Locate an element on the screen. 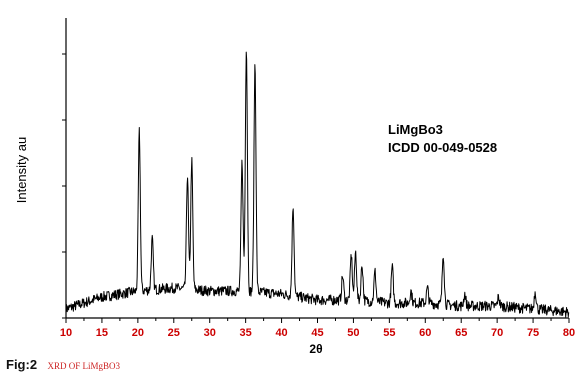 This screenshot has width=586, height=374. x-tick-label: 70 is located at coordinates (497, 333).